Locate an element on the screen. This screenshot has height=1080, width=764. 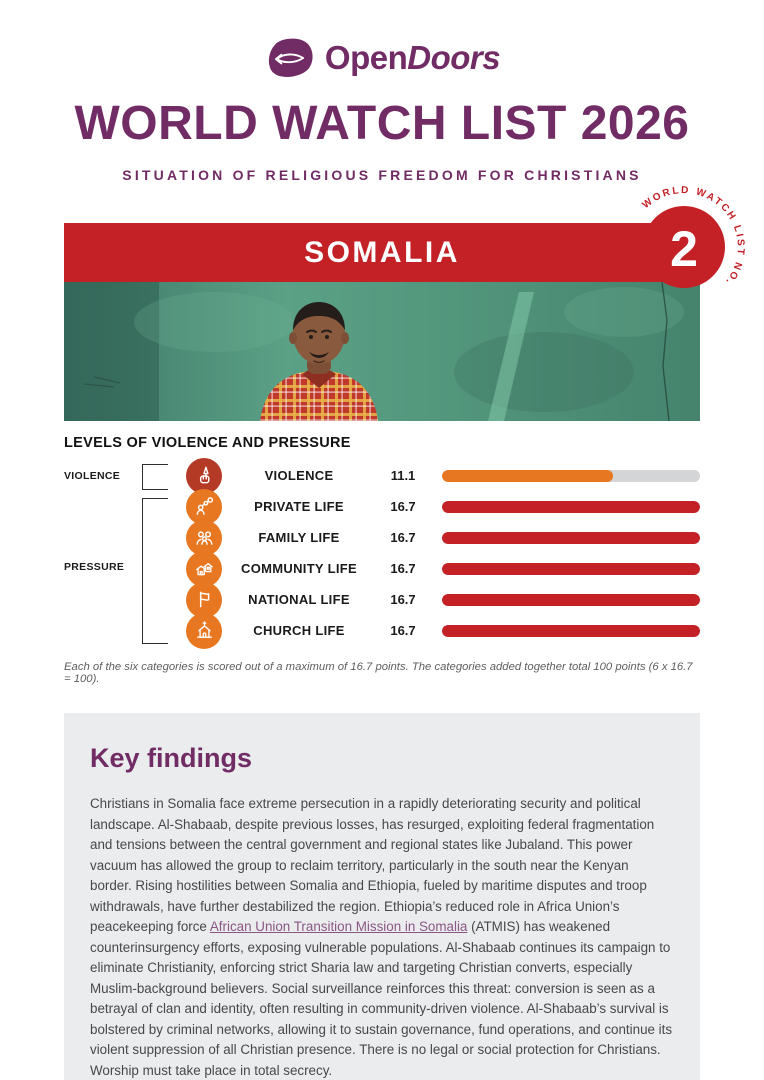
category-label: FAMILY LIFE is located at coordinates (299, 537).